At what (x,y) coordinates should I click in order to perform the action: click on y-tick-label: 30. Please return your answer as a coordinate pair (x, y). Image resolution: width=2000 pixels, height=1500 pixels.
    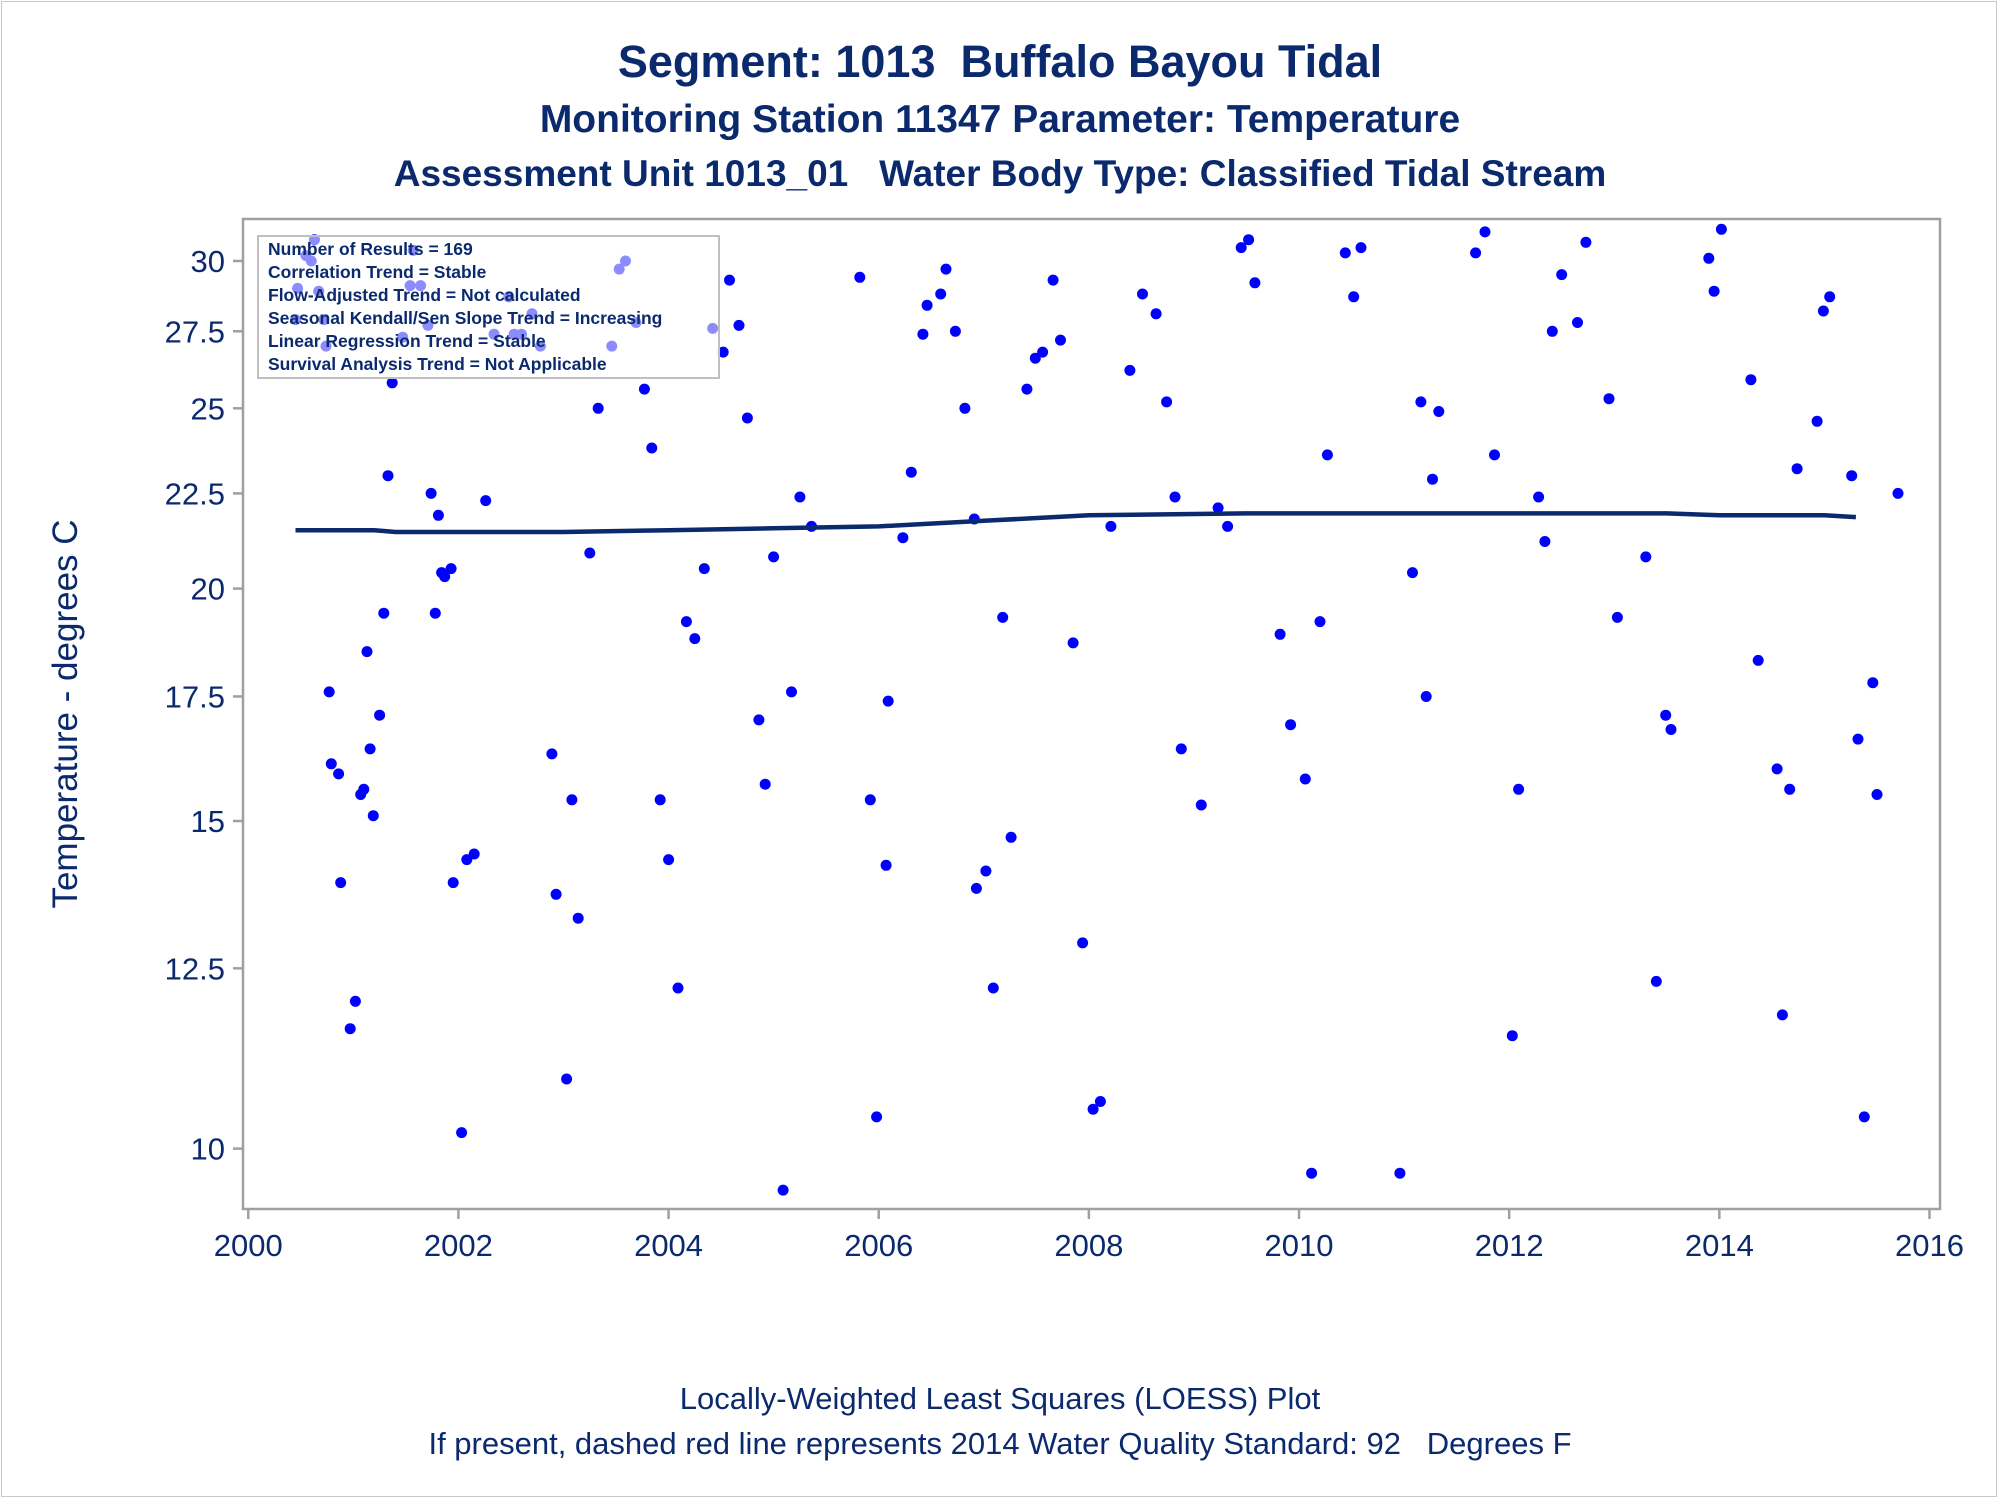
    Looking at the image, I should click on (208, 261).